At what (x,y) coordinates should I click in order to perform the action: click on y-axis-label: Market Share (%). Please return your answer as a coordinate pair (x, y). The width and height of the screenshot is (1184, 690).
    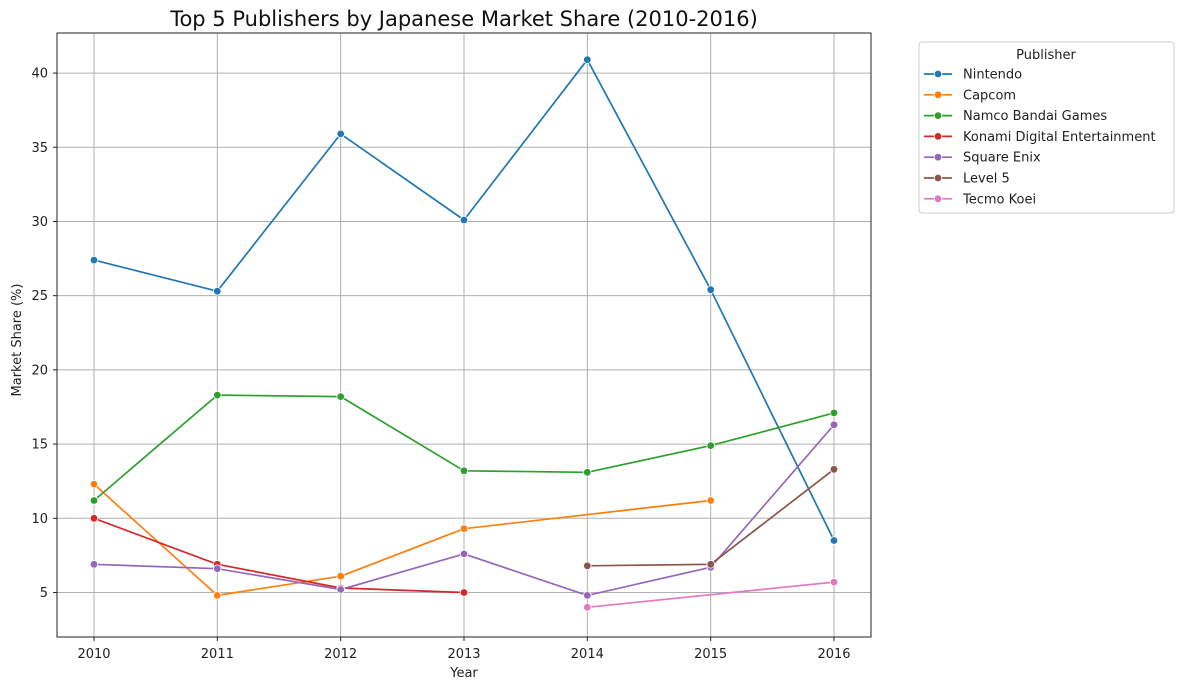
    Looking at the image, I should click on (17, 340).